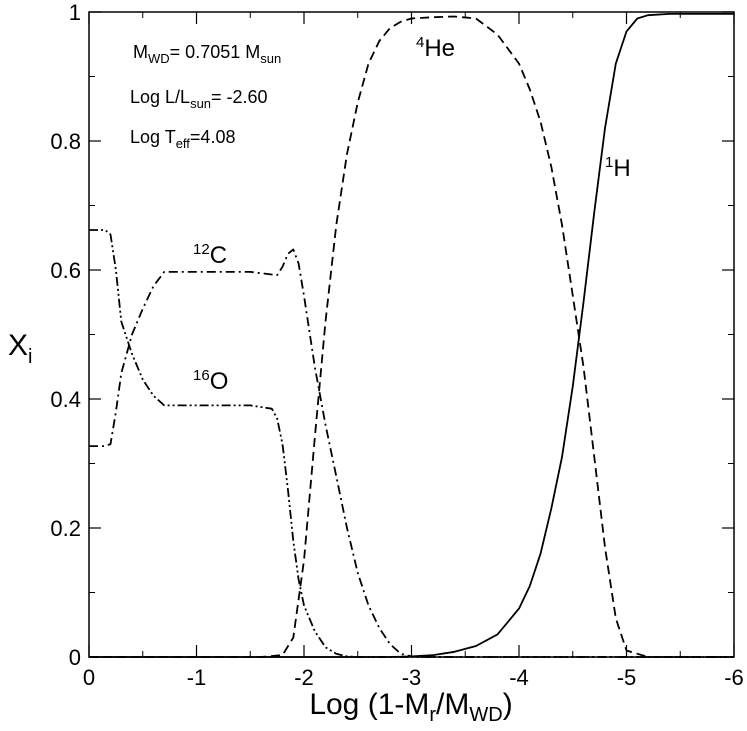 This screenshot has height=731, width=747. I want to click on x-axis-title: Log (1-Mr/MWD), so click(410, 707).